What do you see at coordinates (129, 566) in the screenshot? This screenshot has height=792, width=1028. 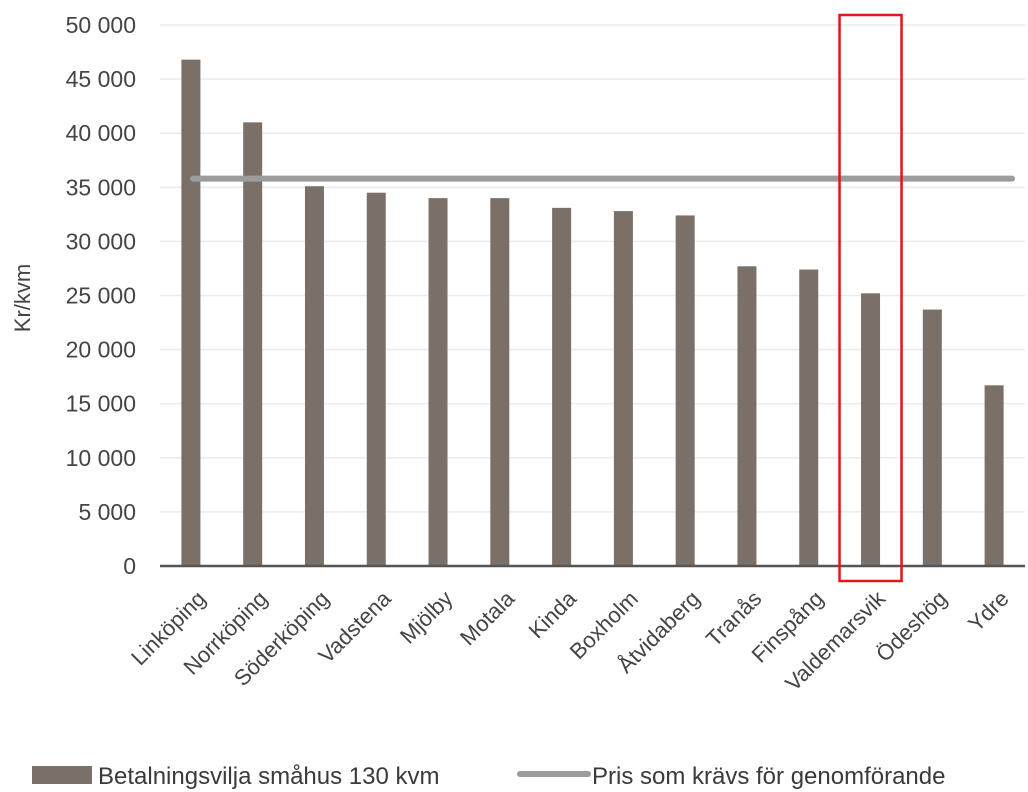 I see `y-tick-label: 0` at bounding box center [129, 566].